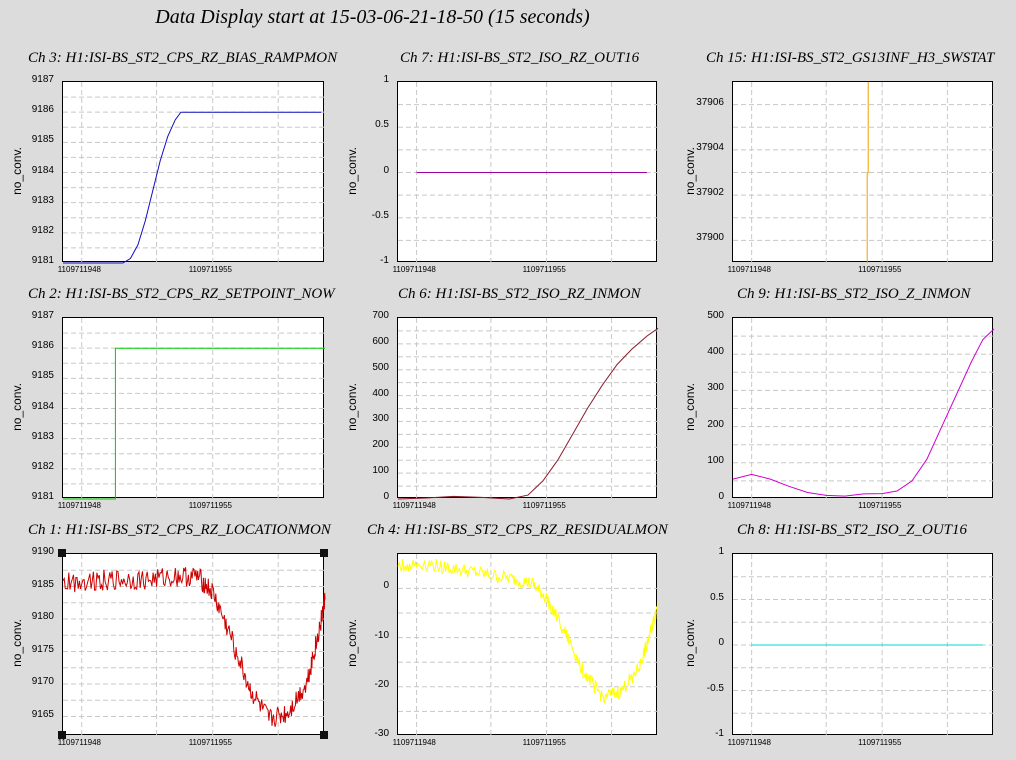 This screenshot has height=760, width=1016. Describe the element at coordinates (710, 238) in the screenshot. I see `chart-3-ytick-label: 37900` at that location.